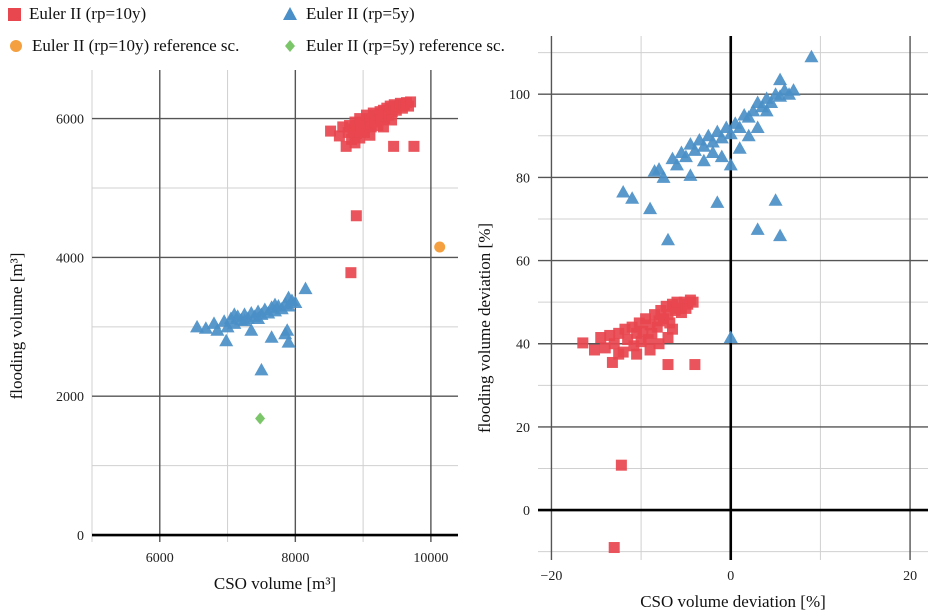  I want to click on legend-square-marker, so click(14, 14).